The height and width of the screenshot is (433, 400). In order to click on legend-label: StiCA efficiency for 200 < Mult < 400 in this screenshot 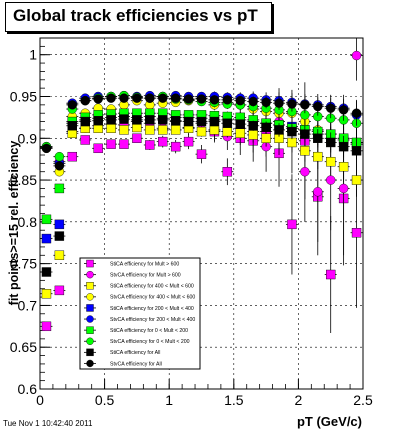, I will do `click(152, 309)`.